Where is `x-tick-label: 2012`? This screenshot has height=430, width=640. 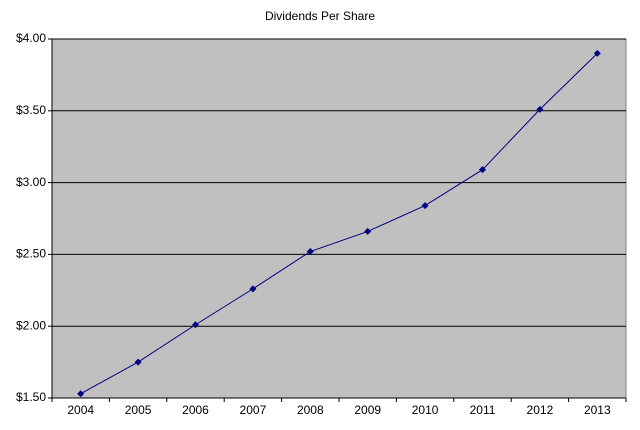 x-tick-label: 2012 is located at coordinates (540, 410).